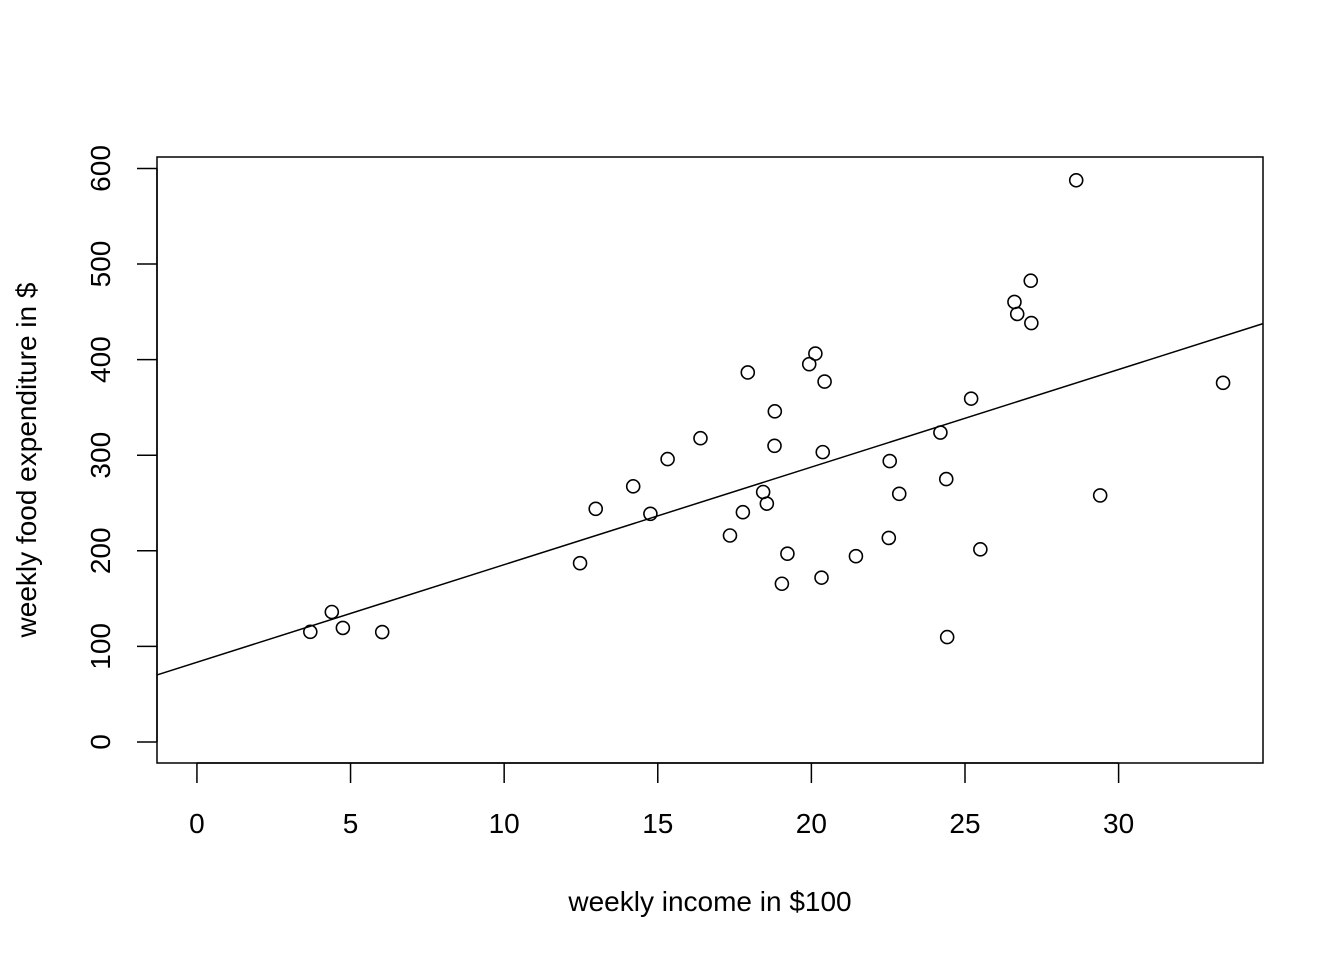 The image size is (1344, 960). What do you see at coordinates (100, 168) in the screenshot?
I see `y-tick-label: 600` at bounding box center [100, 168].